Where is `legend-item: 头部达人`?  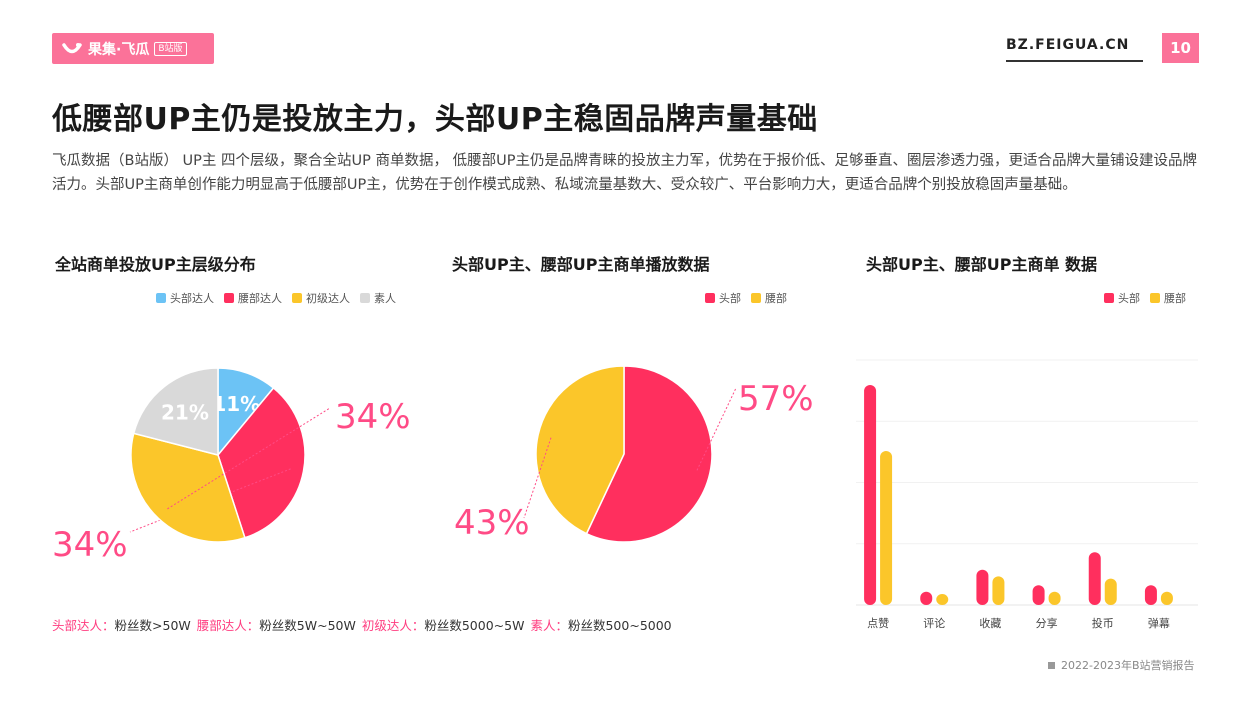 legend-item: 头部达人 is located at coordinates (185, 298).